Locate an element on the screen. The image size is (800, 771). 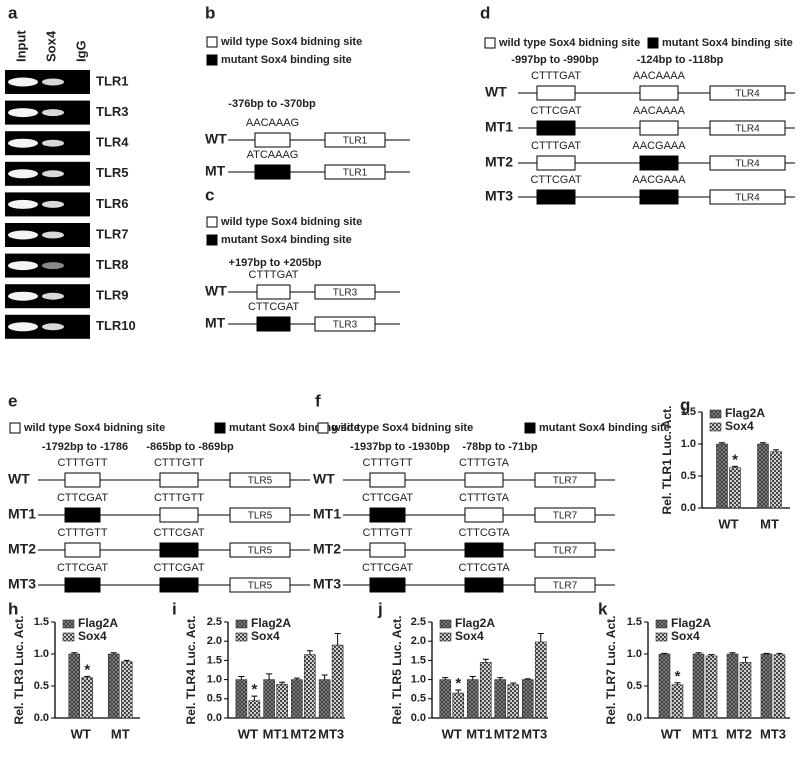
panel-letter: f is located at coordinates (318, 400).